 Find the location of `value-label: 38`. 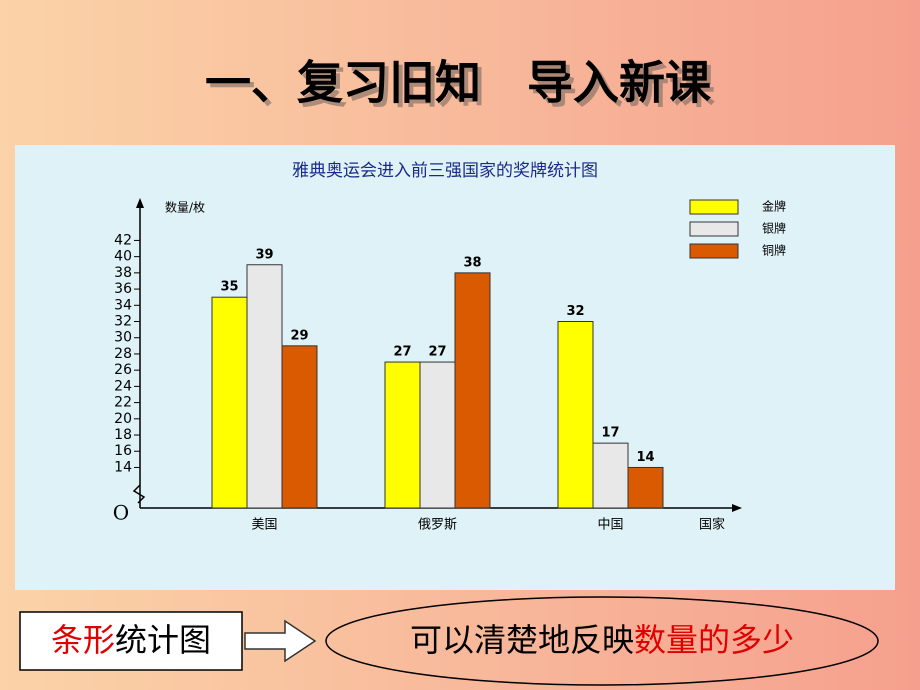

value-label: 38 is located at coordinates (472, 262).